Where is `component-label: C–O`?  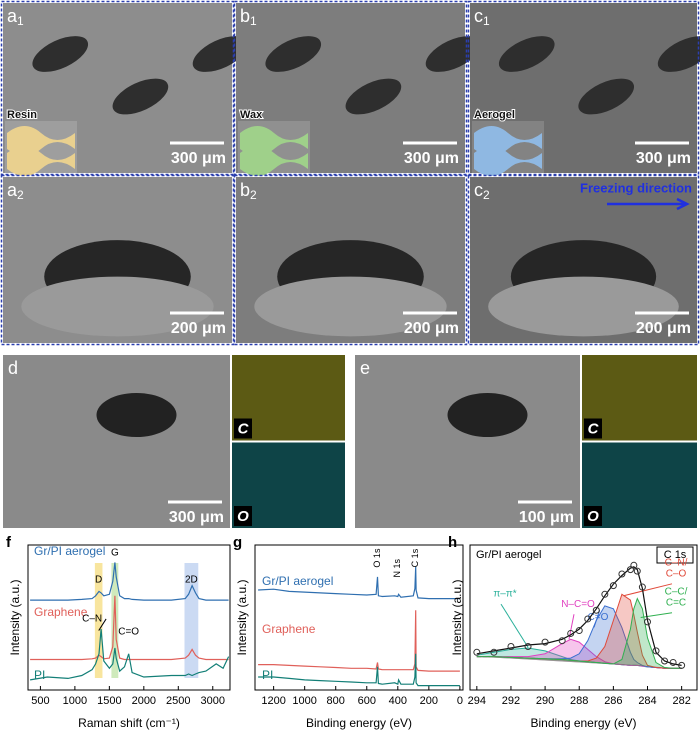 component-label: C–O is located at coordinates (676, 573).